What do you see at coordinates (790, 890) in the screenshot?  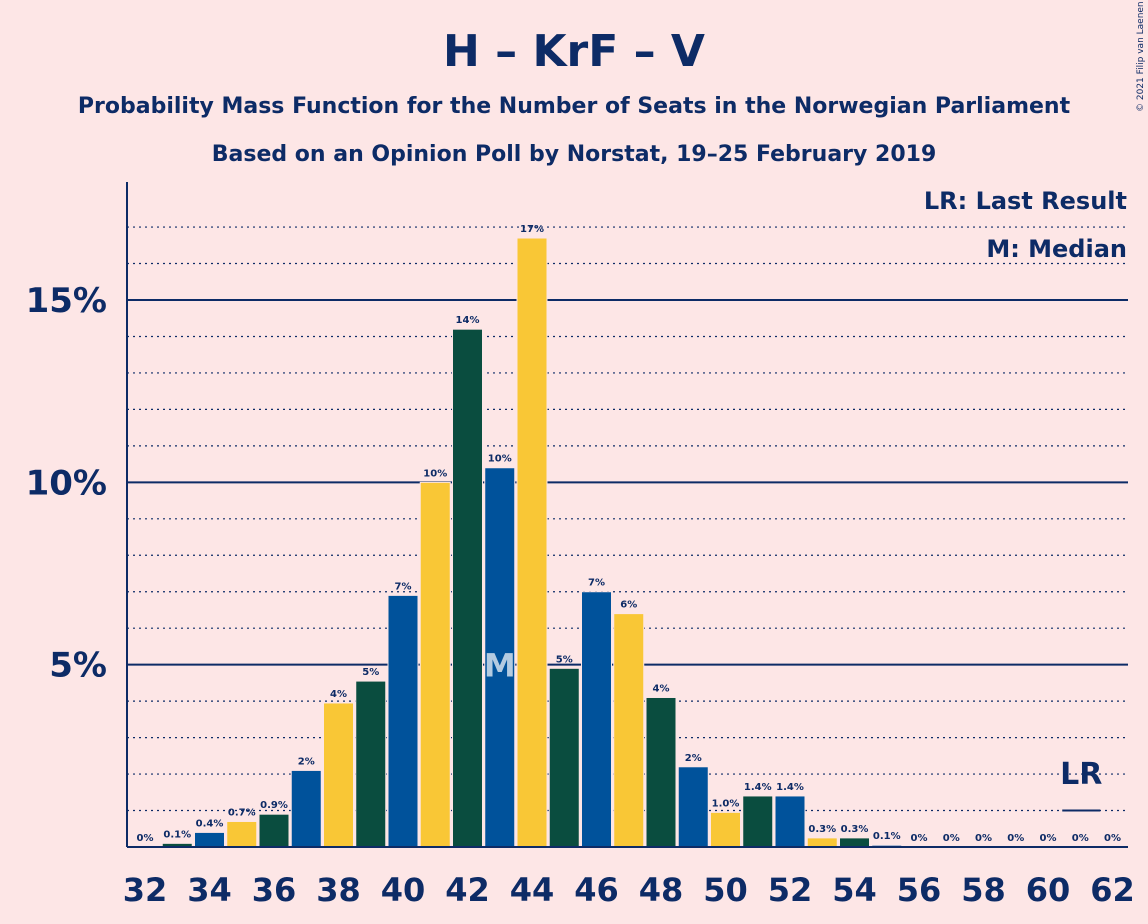 I see `x-tick-label: 52` at bounding box center [790, 890].